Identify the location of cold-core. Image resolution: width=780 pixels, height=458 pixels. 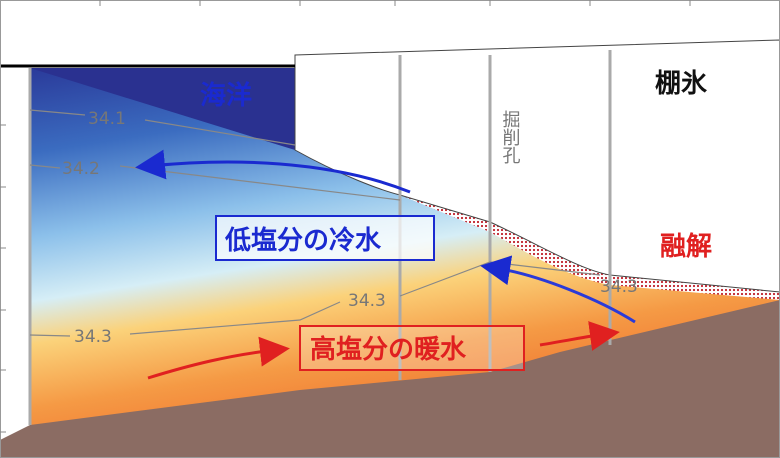
(162, 109).